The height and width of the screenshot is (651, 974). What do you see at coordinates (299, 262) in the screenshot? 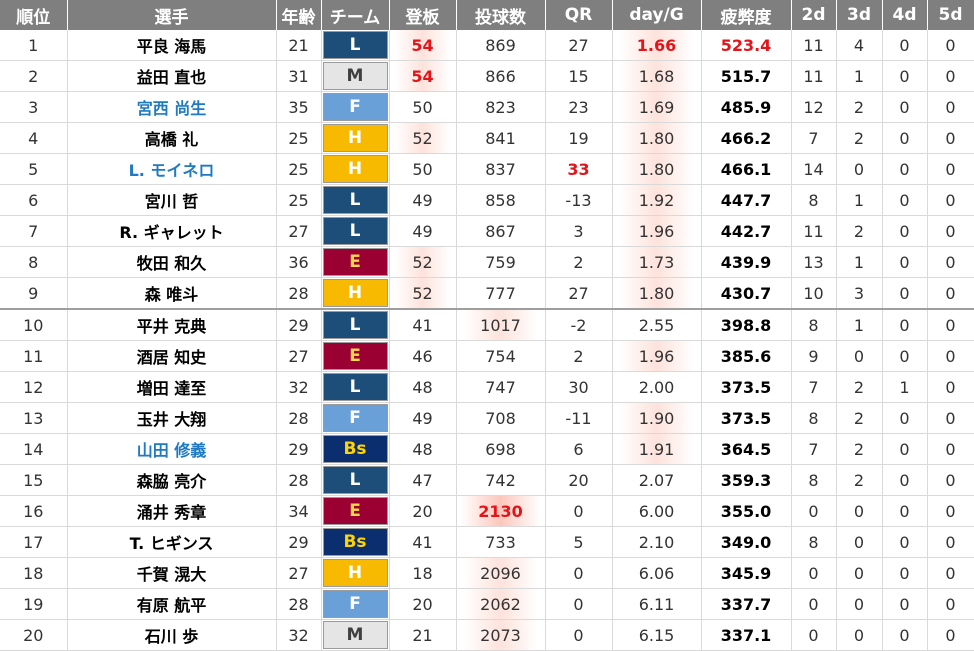
I see `age-cell: 36` at bounding box center [299, 262].